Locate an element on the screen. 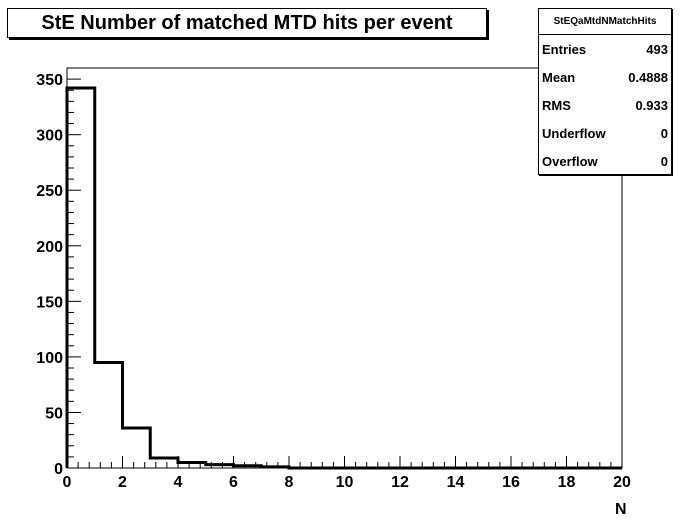  stats-label: Underflow is located at coordinates (574, 133).